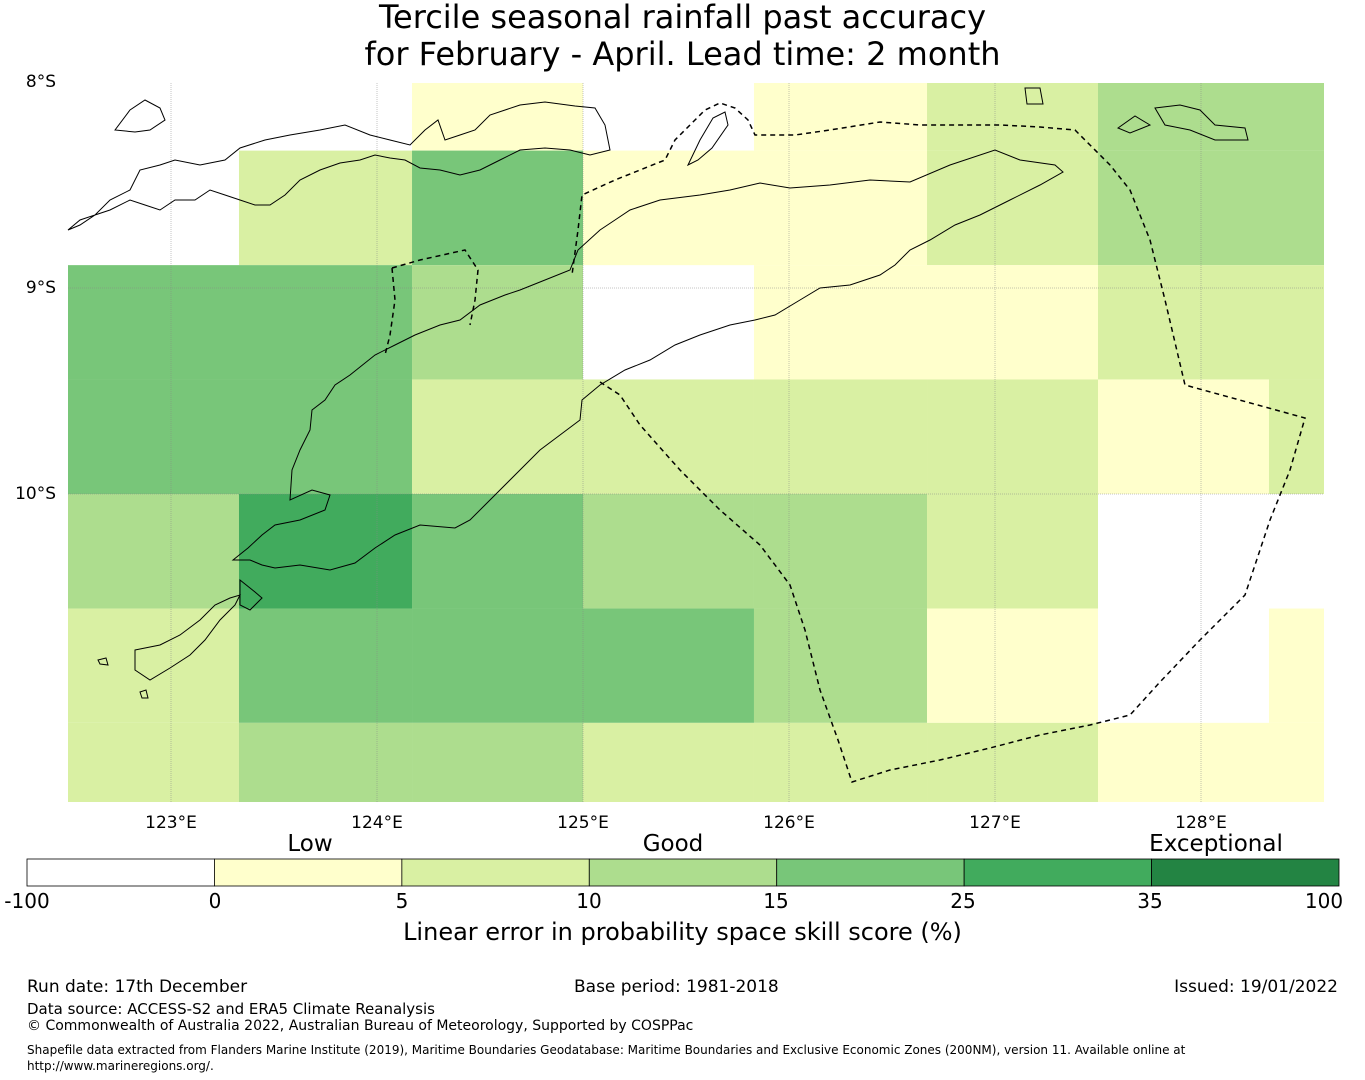 Image resolution: width=1365 pixels, height=1080 pixels. I want to click on colorbar-tick: 100, so click(1324, 901).